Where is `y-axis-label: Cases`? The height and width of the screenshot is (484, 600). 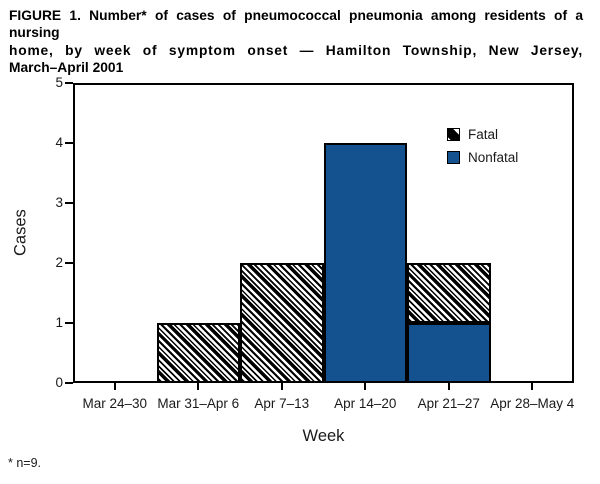 y-axis-label: Cases is located at coordinates (20, 233).